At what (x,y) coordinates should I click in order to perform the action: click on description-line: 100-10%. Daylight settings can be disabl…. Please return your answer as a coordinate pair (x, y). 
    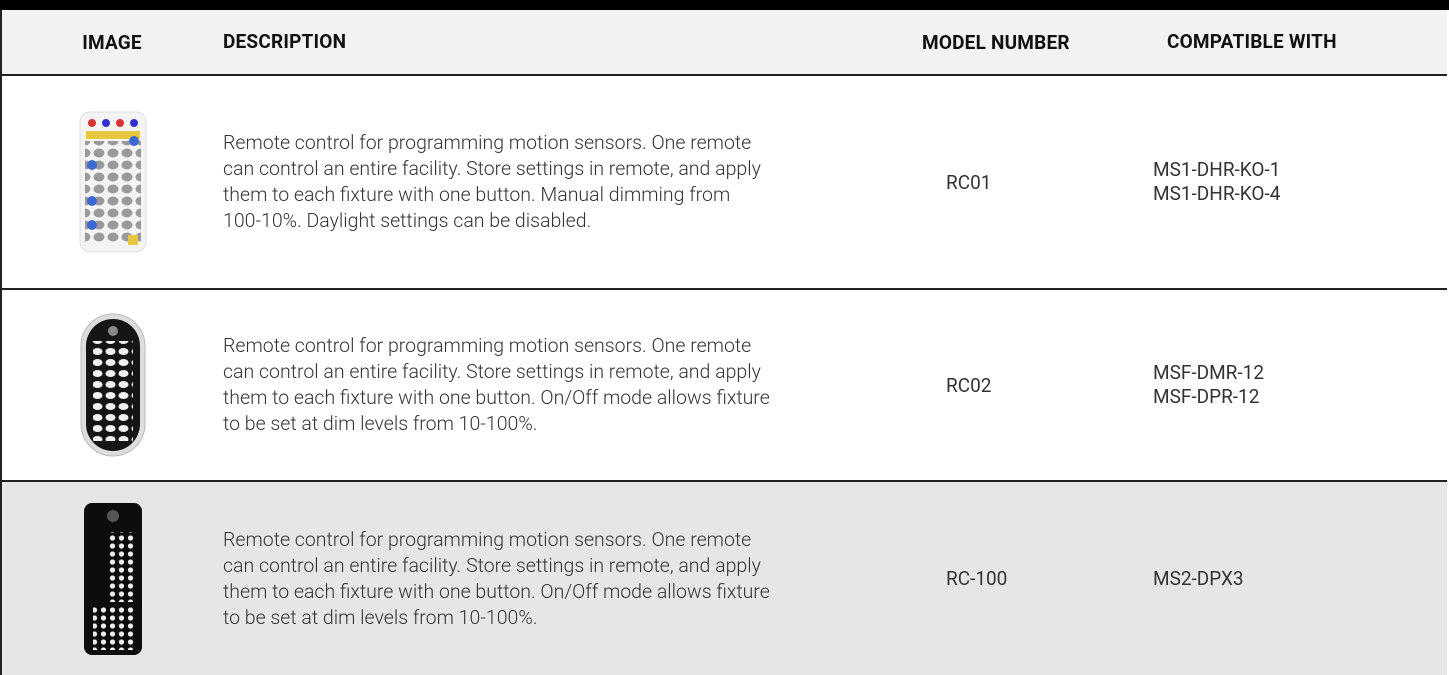
    Looking at the image, I should click on (407, 220).